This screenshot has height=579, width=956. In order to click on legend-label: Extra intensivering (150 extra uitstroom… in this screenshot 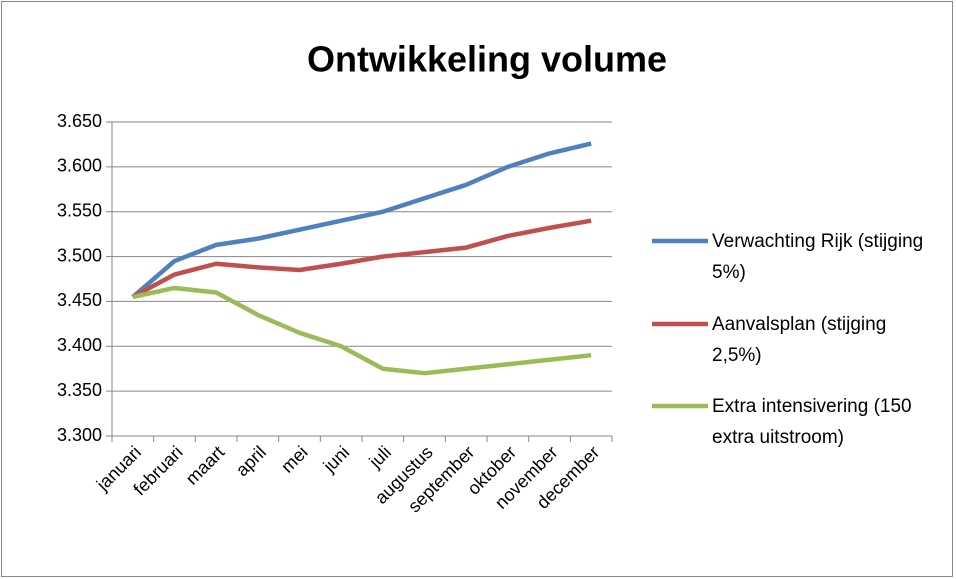, I will do `click(812, 422)`.